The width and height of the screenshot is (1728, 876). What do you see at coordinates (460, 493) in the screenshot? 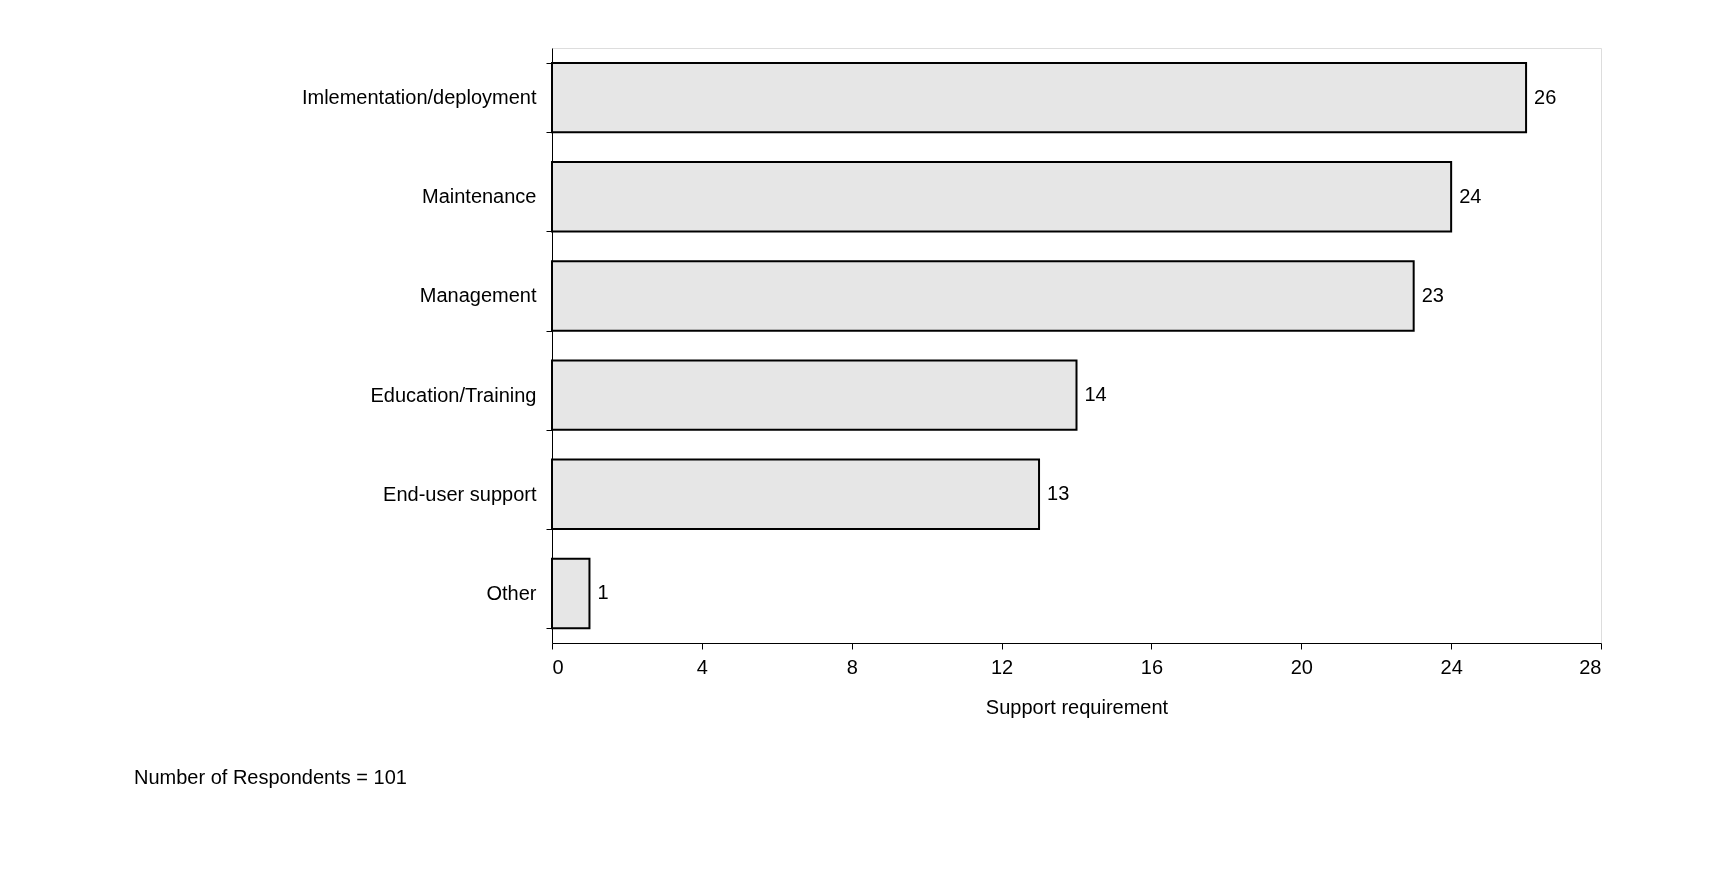
I see `y-tick-label: End-user support` at bounding box center [460, 493].